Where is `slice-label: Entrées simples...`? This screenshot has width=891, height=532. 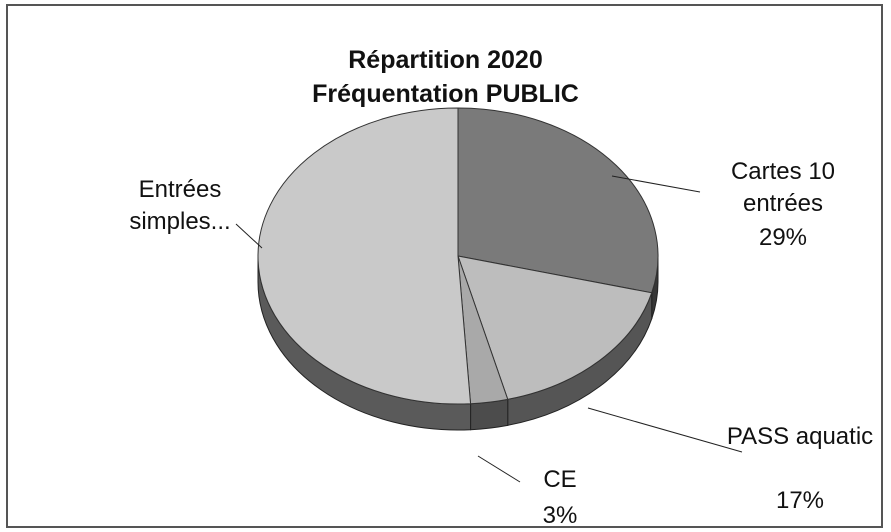 slice-label: Entrées simples... is located at coordinates (180, 205).